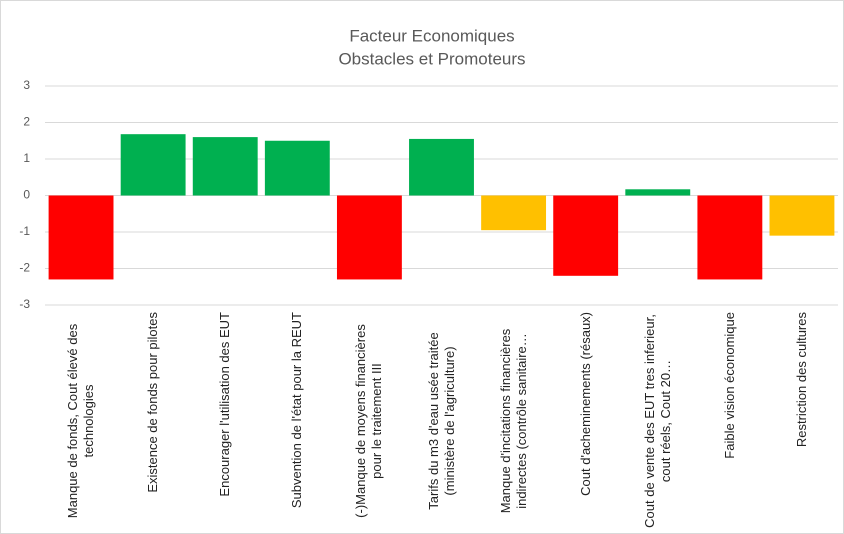 The height and width of the screenshot is (534, 844). Describe the element at coordinates (24, 304) in the screenshot. I see `y-tick-label: -3` at that location.